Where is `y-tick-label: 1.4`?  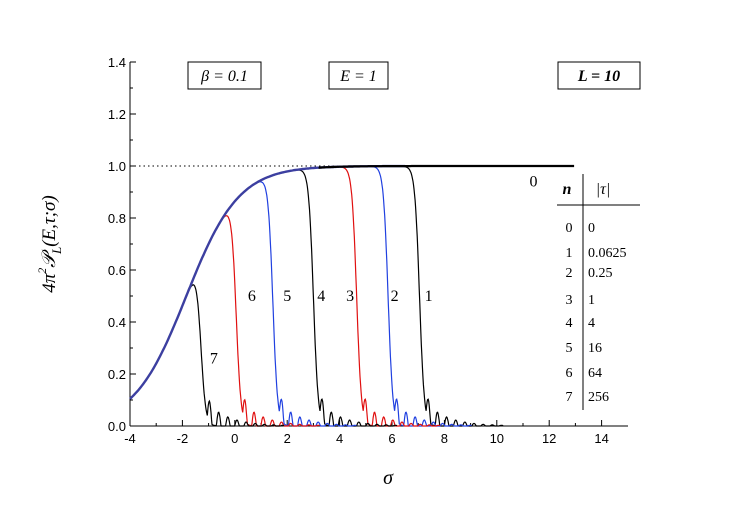 y-tick-label: 1.4 is located at coordinates (117, 62).